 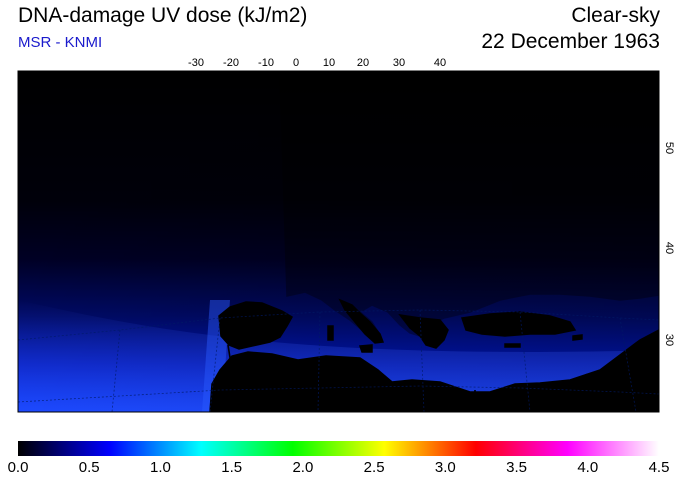 What do you see at coordinates (10, 286) in the screenshot?
I see `left-lat-tick-label: 40` at bounding box center [10, 286].